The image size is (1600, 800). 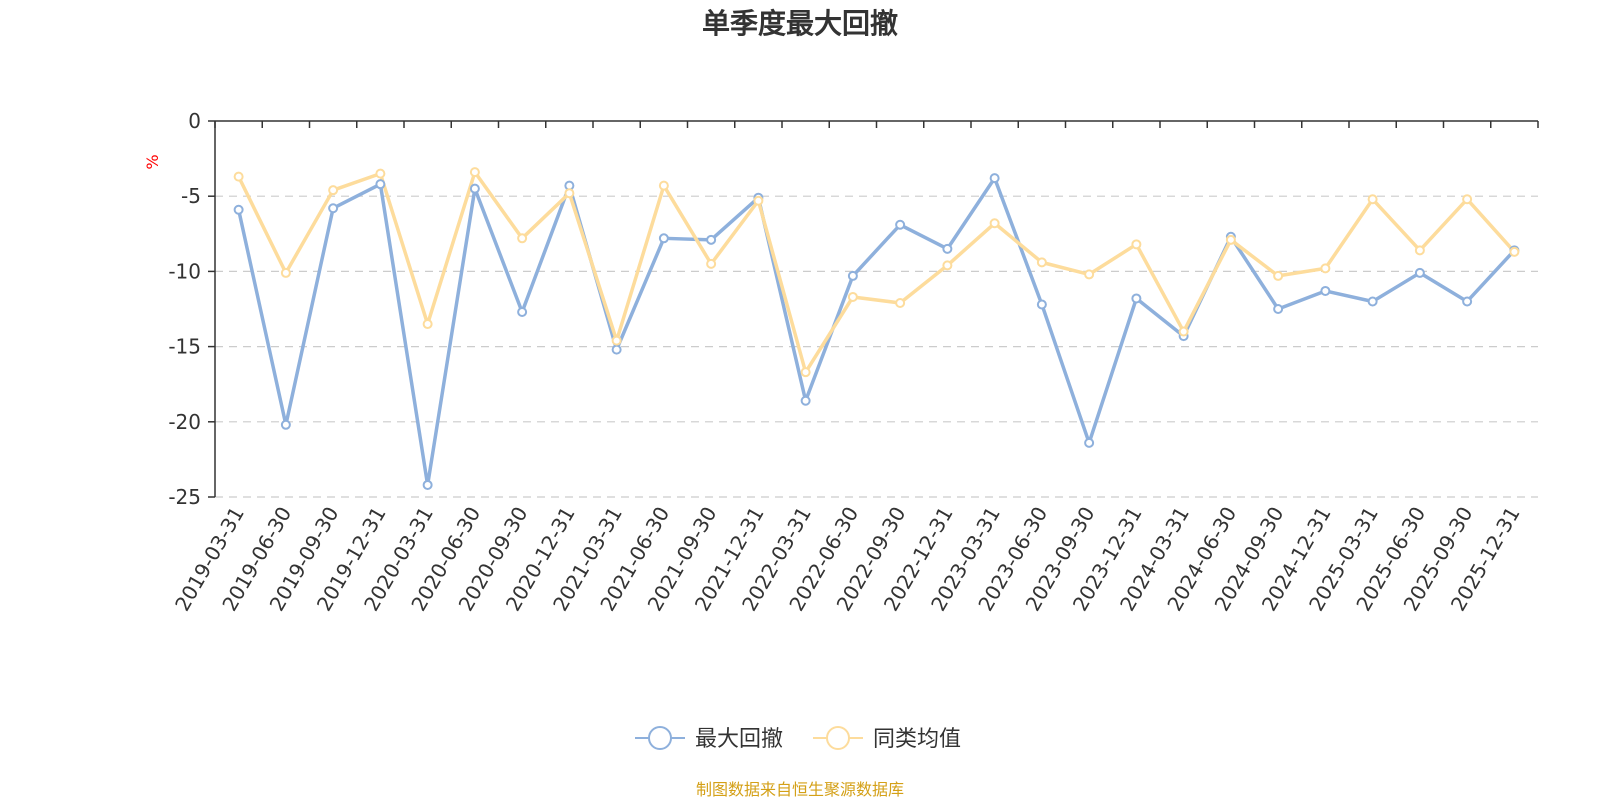 I want to click on y-tick-label: -15, so click(x=184, y=347).